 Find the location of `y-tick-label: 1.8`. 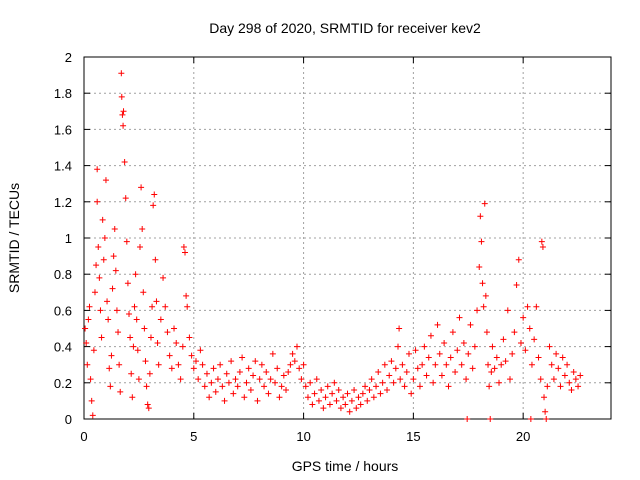

y-tick-label: 1.8 is located at coordinates (63, 93).